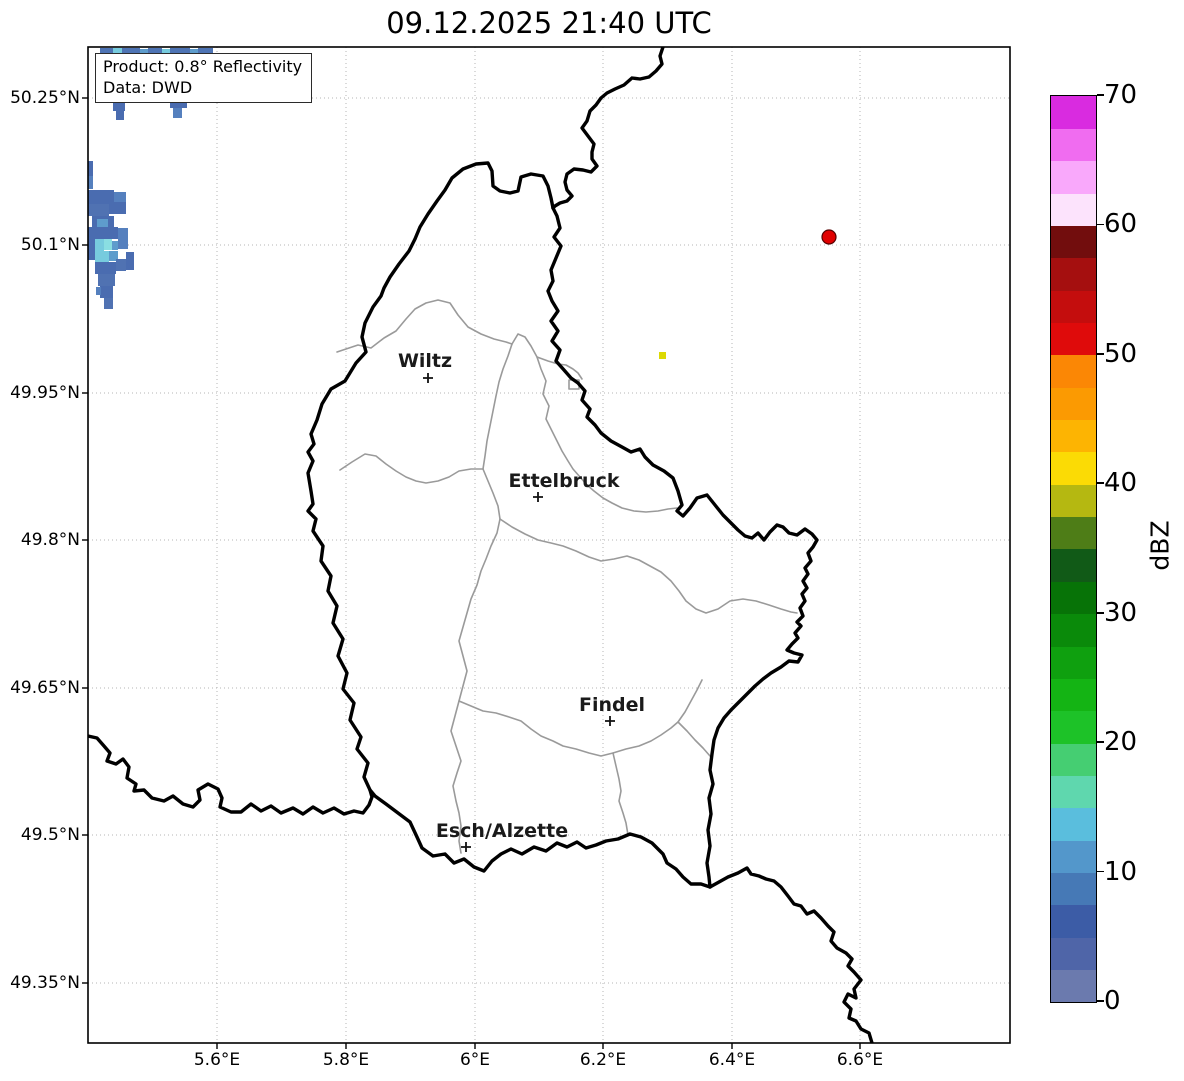 Image resolution: width=1184 pixels, height=1081 pixels. Describe the element at coordinates (603, 1060) in the screenshot. I see `x-axis-label: 6.2°E` at that location.